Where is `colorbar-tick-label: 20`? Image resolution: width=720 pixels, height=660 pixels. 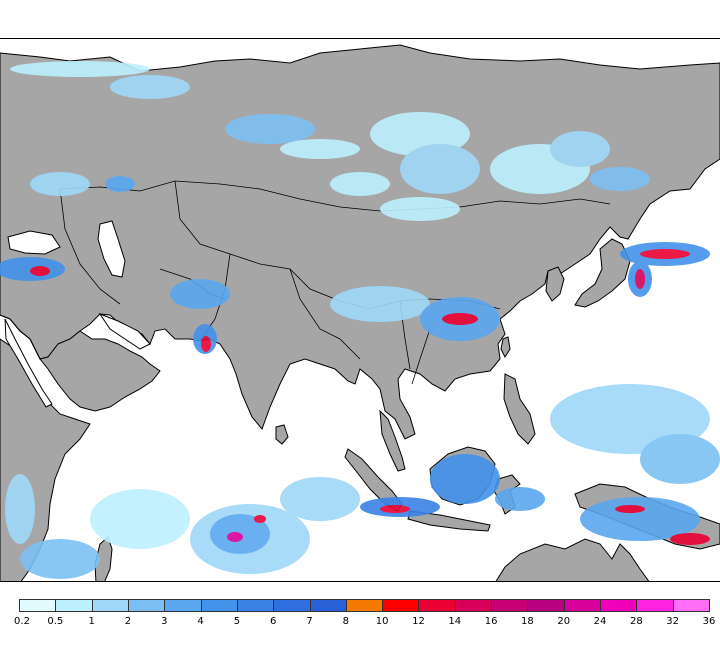 colorbar-tick-label: 20 is located at coordinates (564, 621).